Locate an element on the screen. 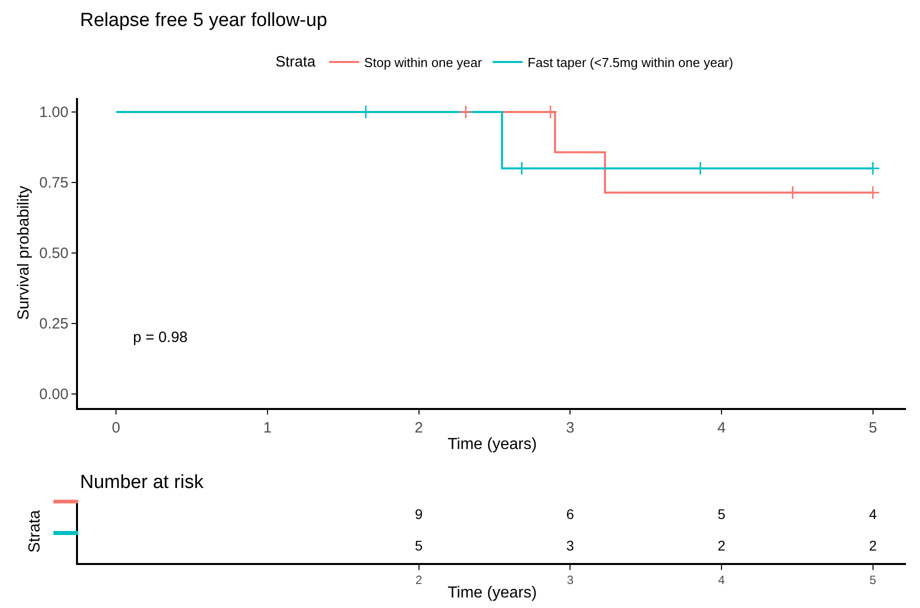 The width and height of the screenshot is (920, 608). y-tick-label: 0.00 is located at coordinates (53, 395).